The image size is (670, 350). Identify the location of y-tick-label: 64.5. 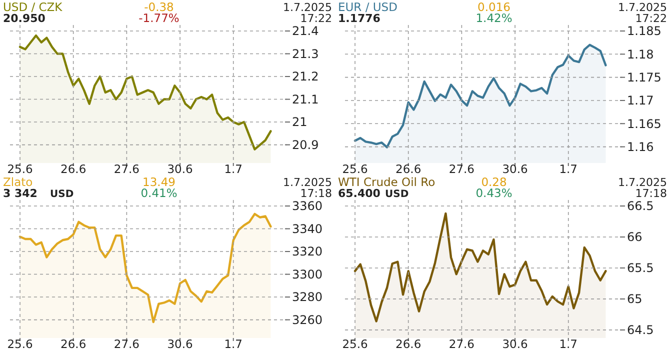
(640, 330).